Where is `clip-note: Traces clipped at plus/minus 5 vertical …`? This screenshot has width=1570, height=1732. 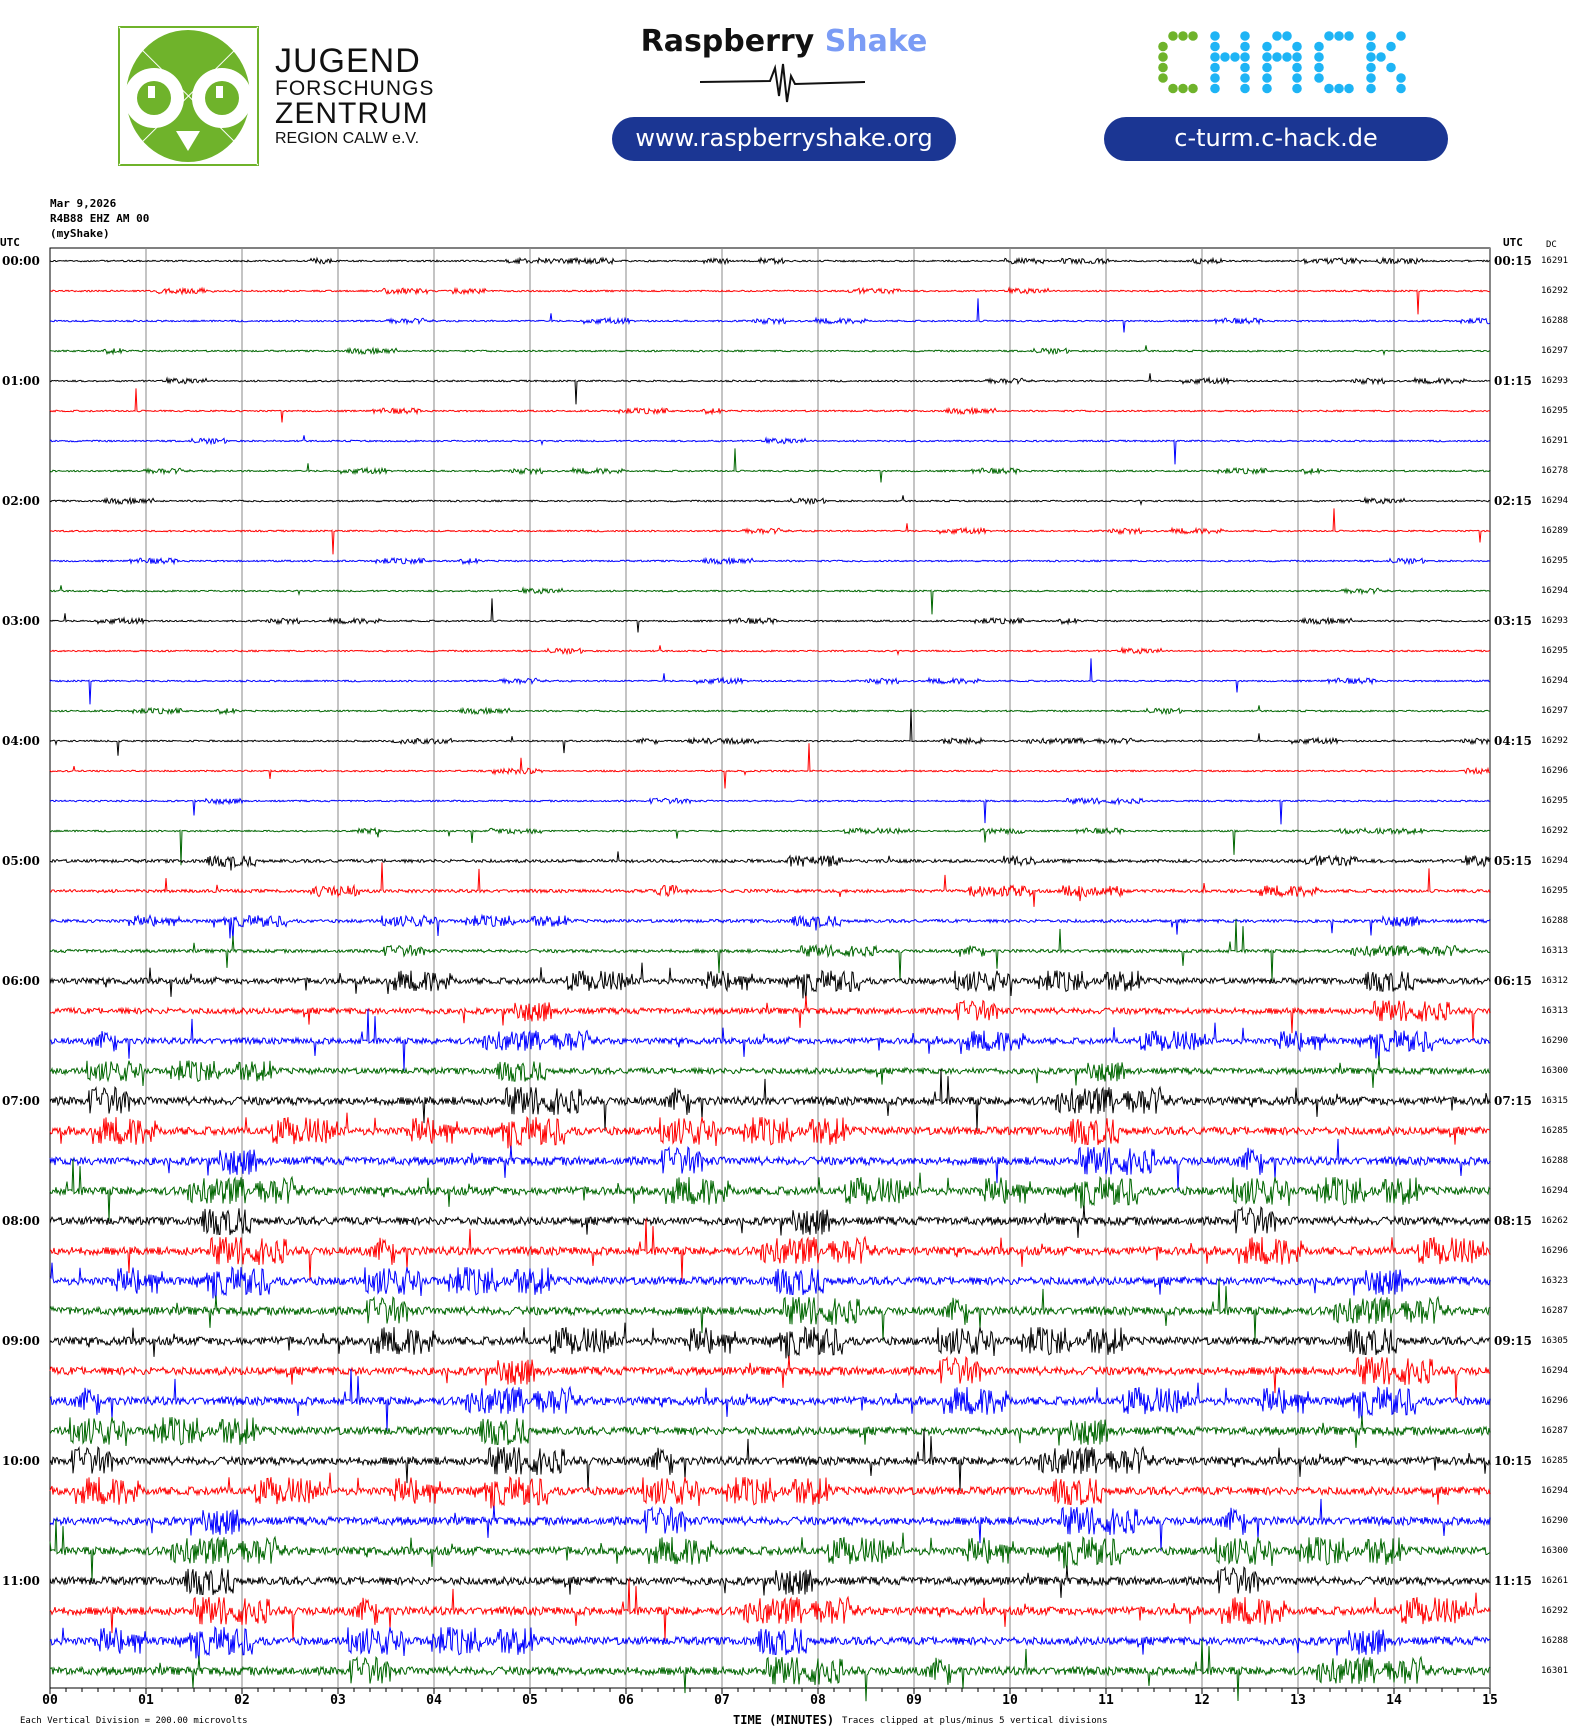 clip-note: Traces clipped at plus/minus 5 vertical … is located at coordinates (975, 1721).